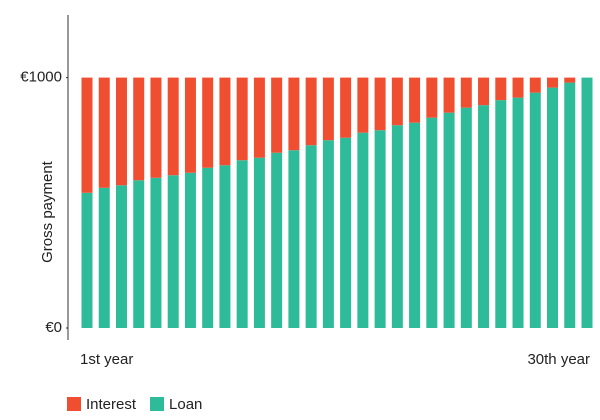 This screenshot has height=420, width=600. I want to click on y-tick-label: €1000, so click(41, 77).